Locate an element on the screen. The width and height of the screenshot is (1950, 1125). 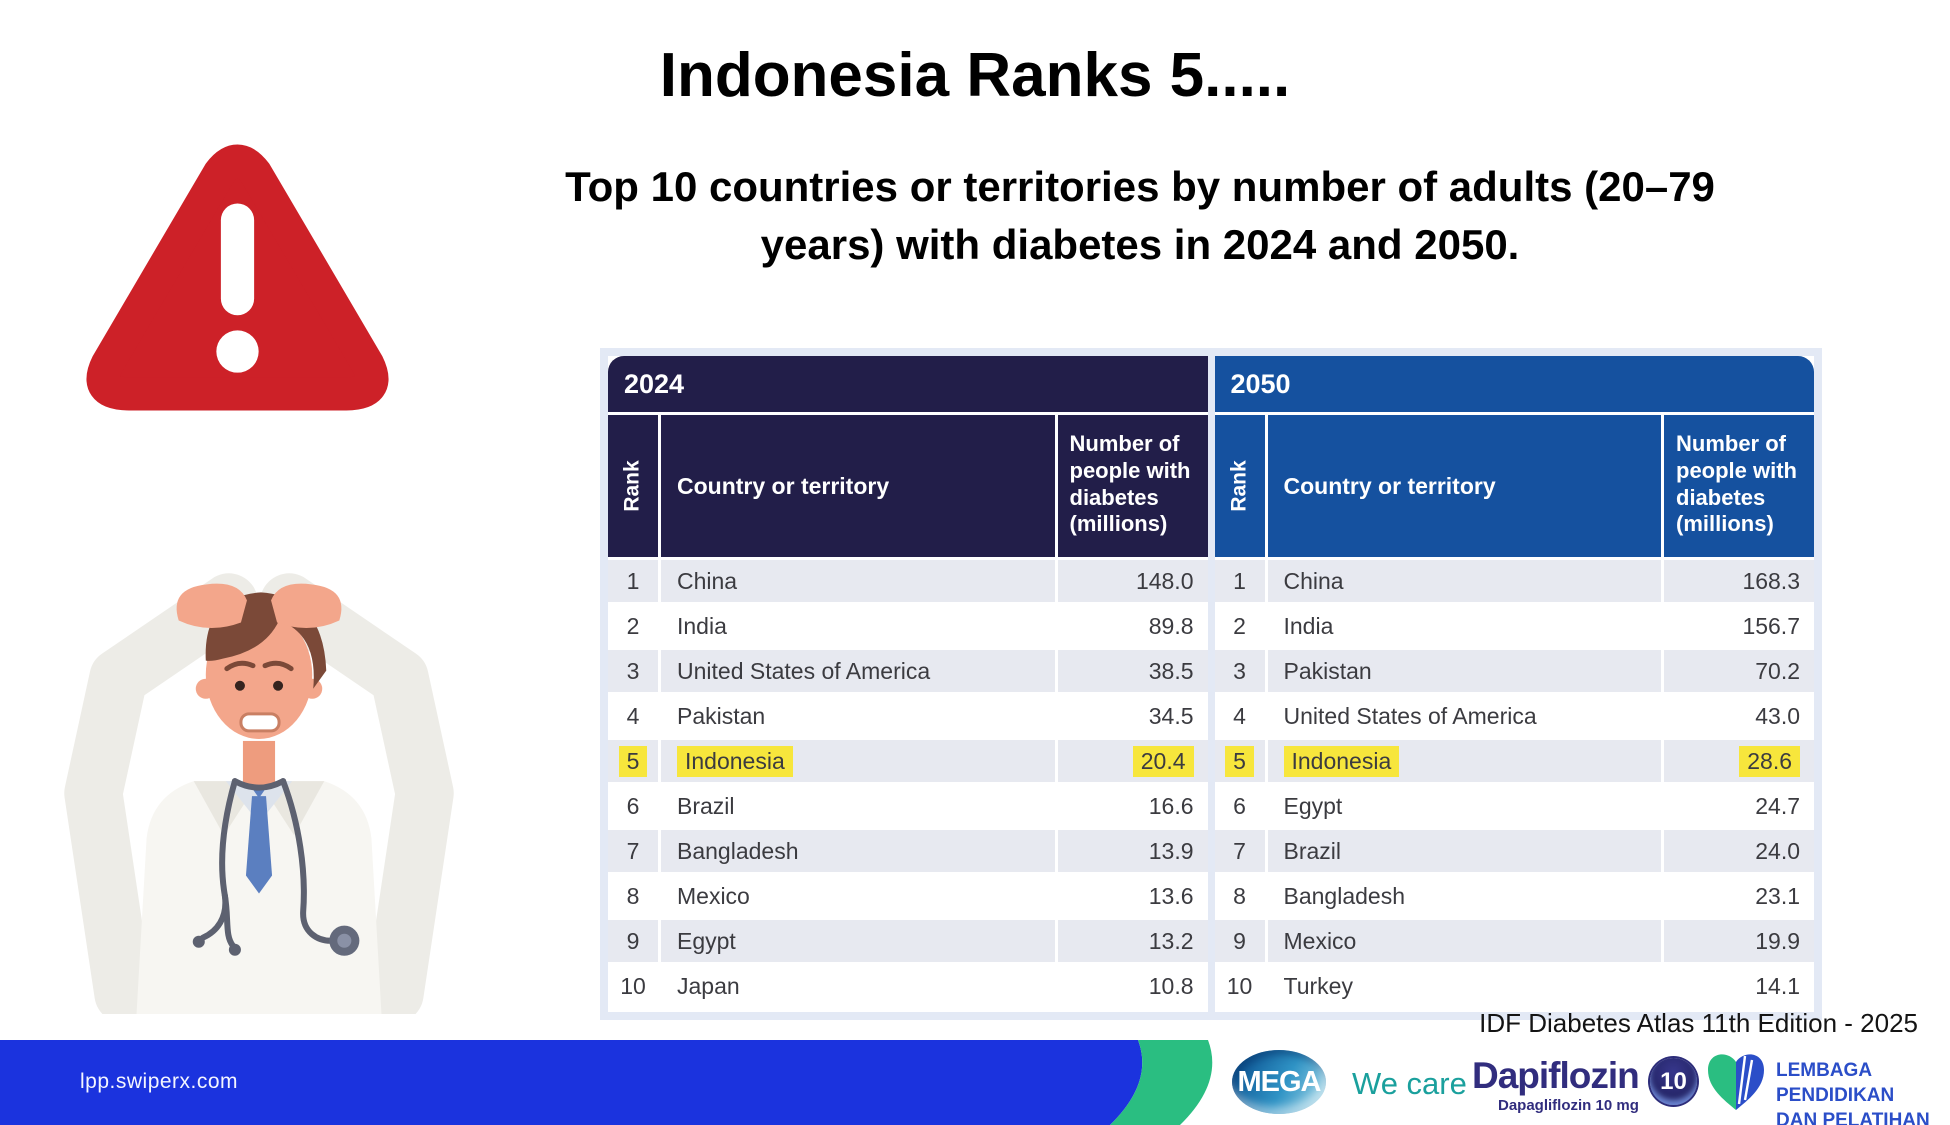
value-cell: 10.8 is located at coordinates (1132, 986).